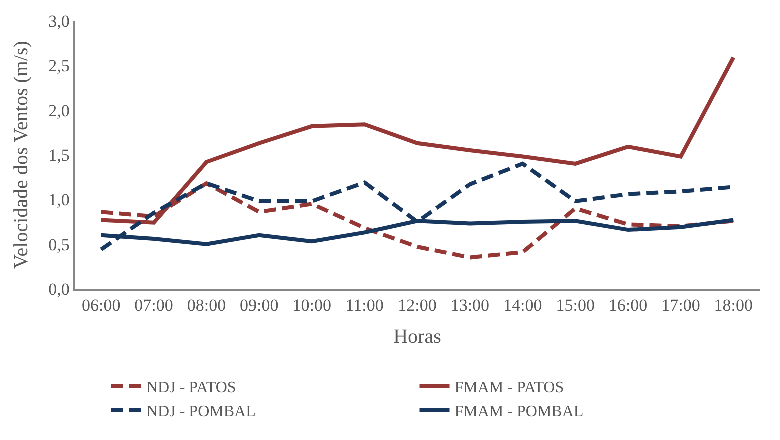 Image resolution: width=780 pixels, height=440 pixels. I want to click on x-tick-label: 09:00, so click(259, 306).